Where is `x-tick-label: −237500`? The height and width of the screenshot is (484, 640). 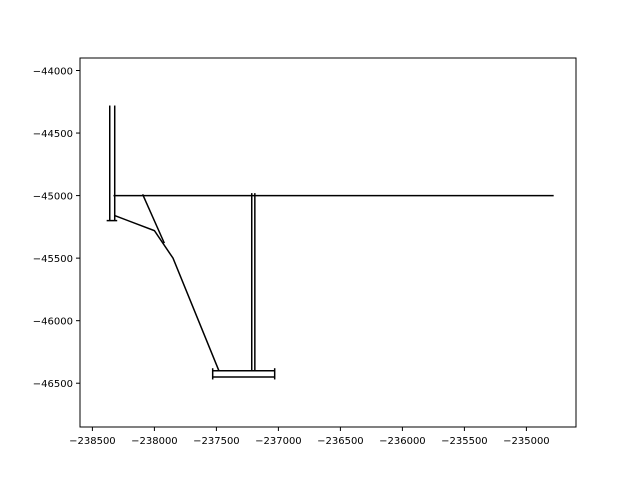 x-tick-label: −237500 is located at coordinates (216, 441).